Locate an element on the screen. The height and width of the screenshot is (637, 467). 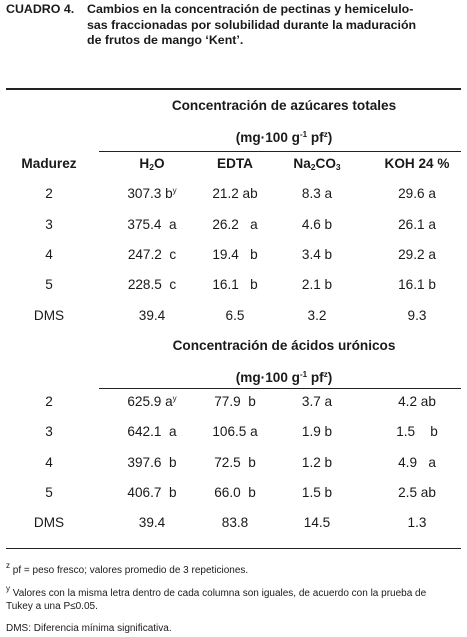
dms-cell: 6.5 is located at coordinates (235, 315).